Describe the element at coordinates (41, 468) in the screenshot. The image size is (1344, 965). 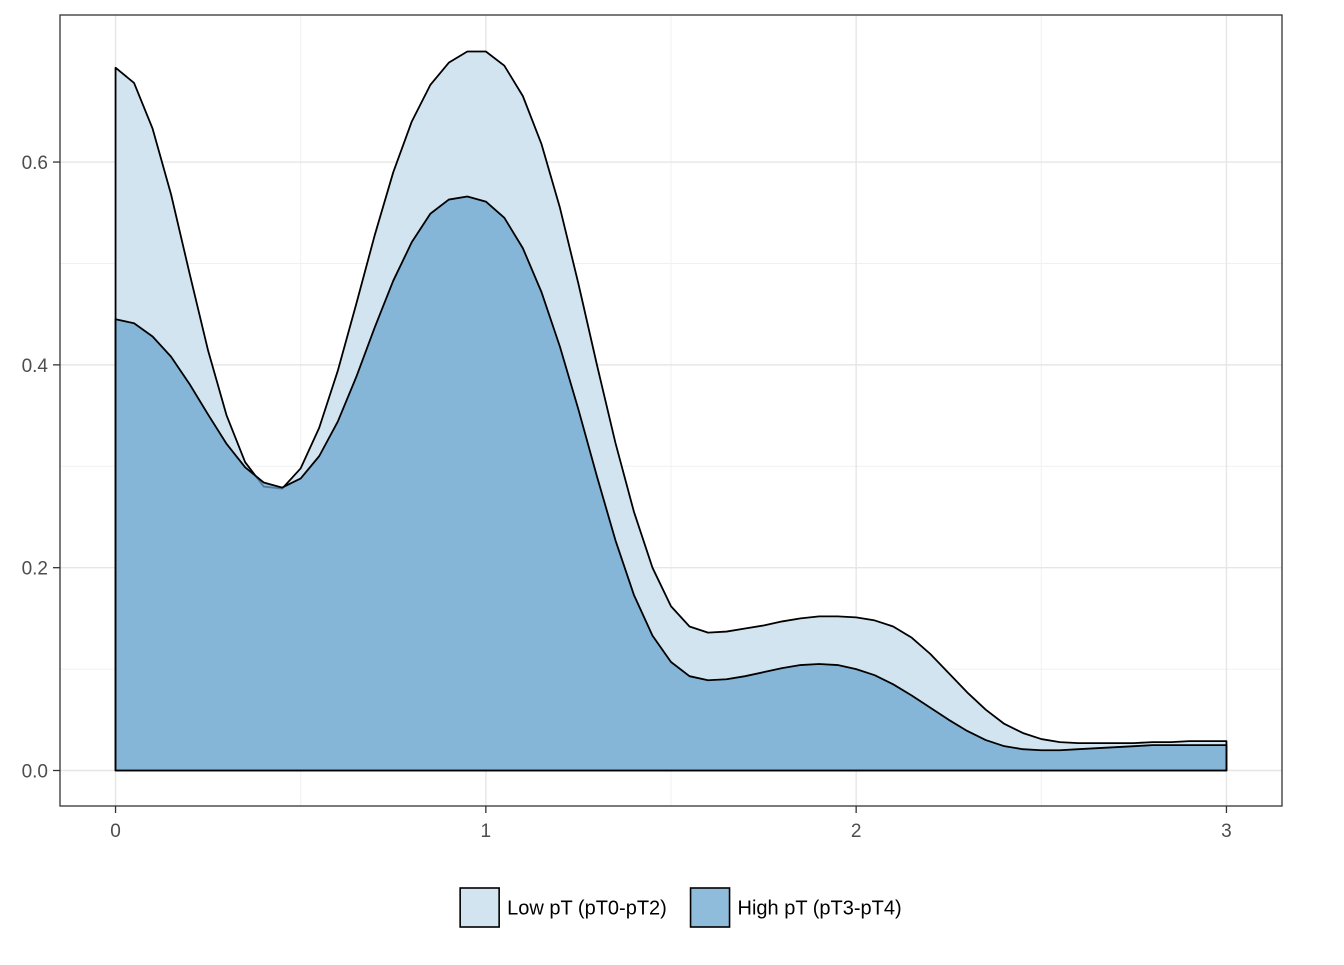
I see `y-axis: 0.0 0.2 0.4 0.6` at that location.